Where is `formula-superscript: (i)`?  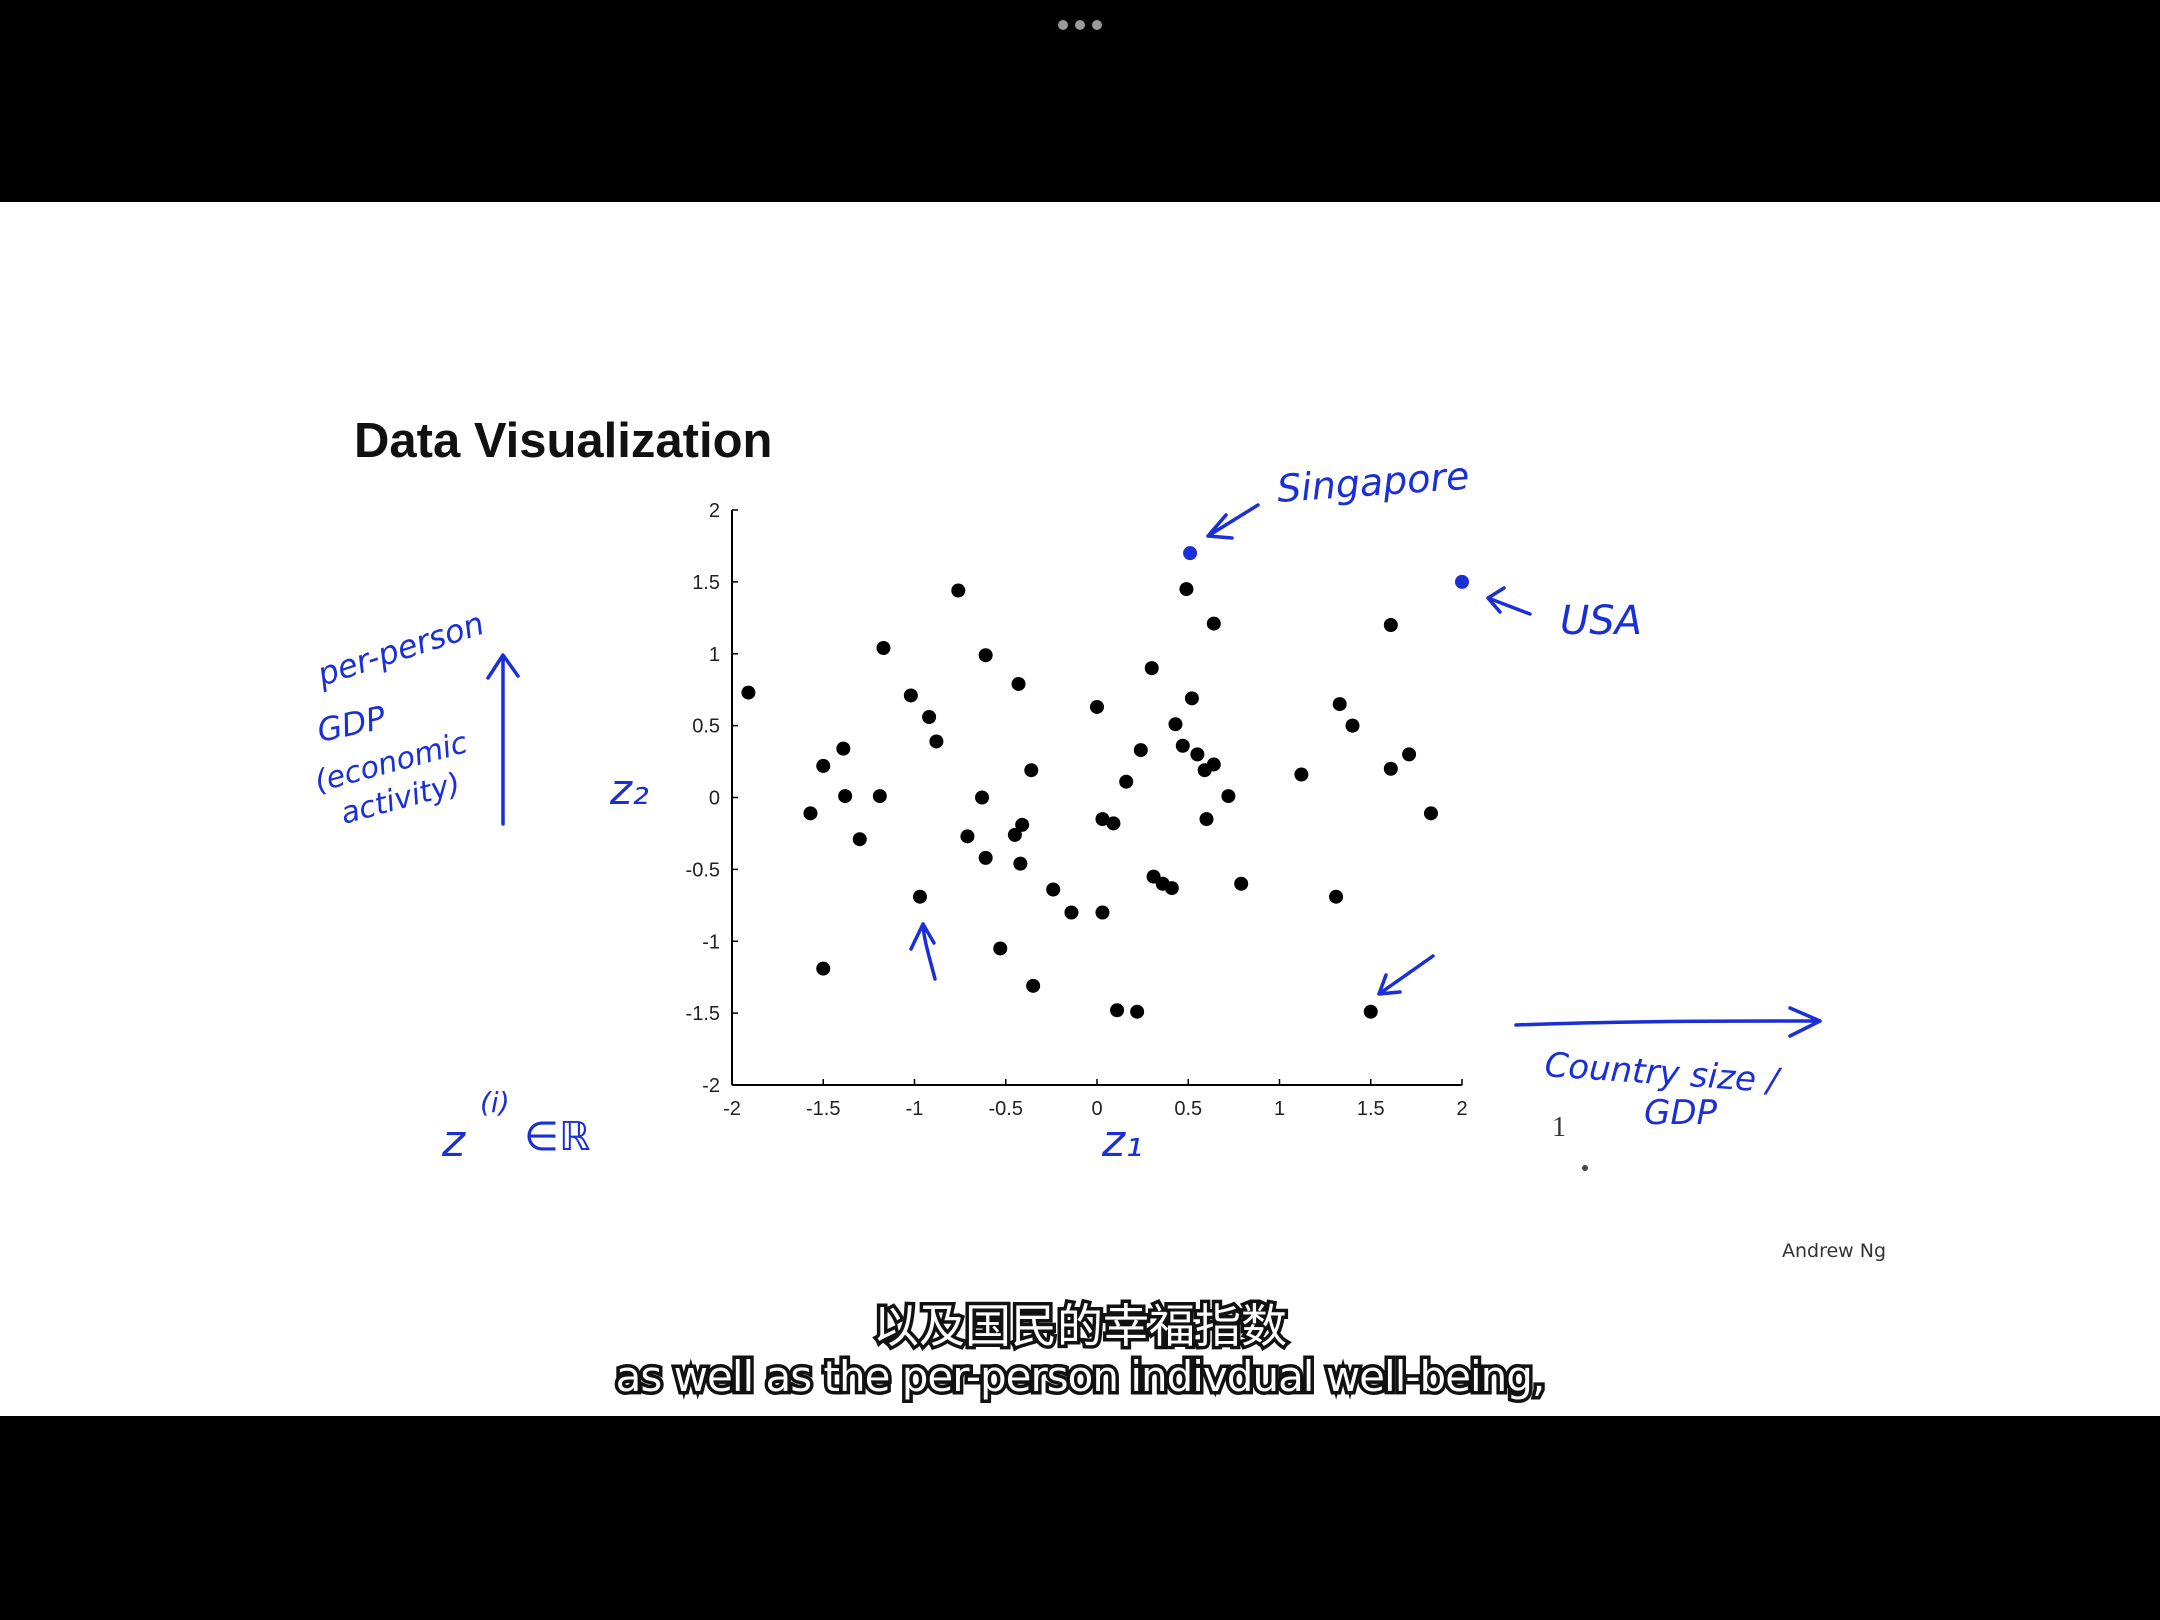
formula-superscript: (i) is located at coordinates (495, 1102).